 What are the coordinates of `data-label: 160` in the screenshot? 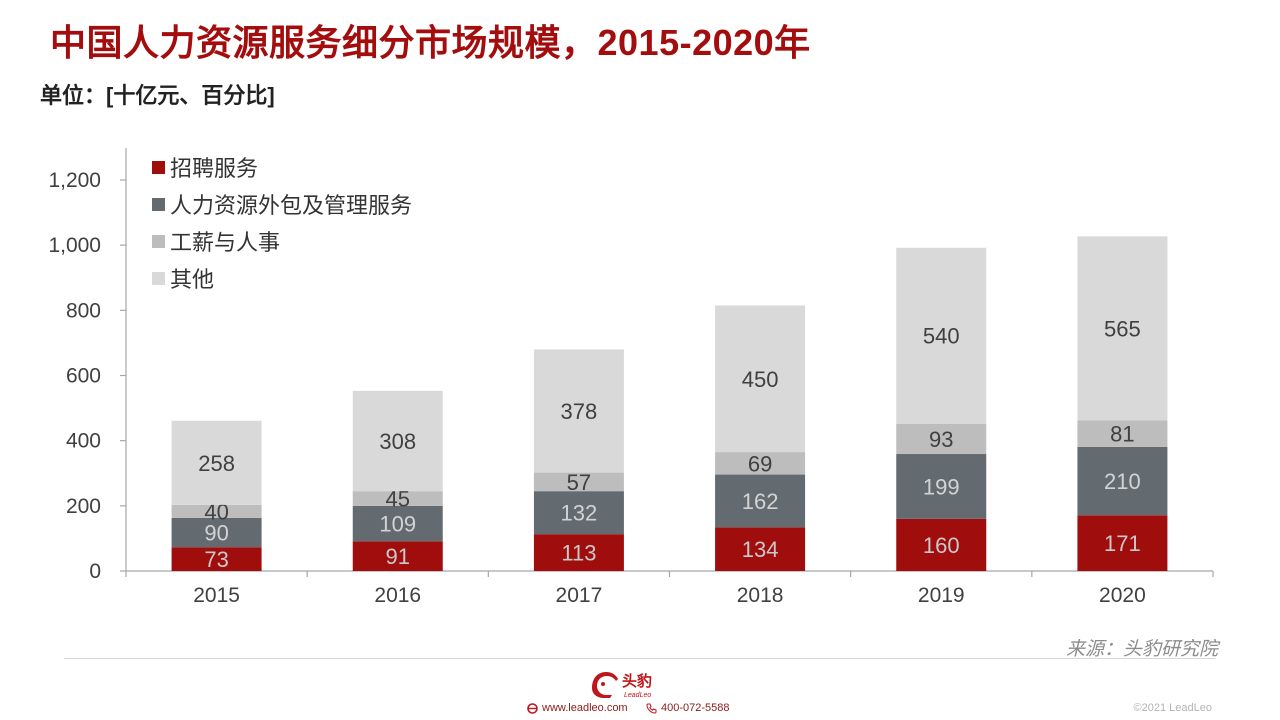 It's located at (941, 545).